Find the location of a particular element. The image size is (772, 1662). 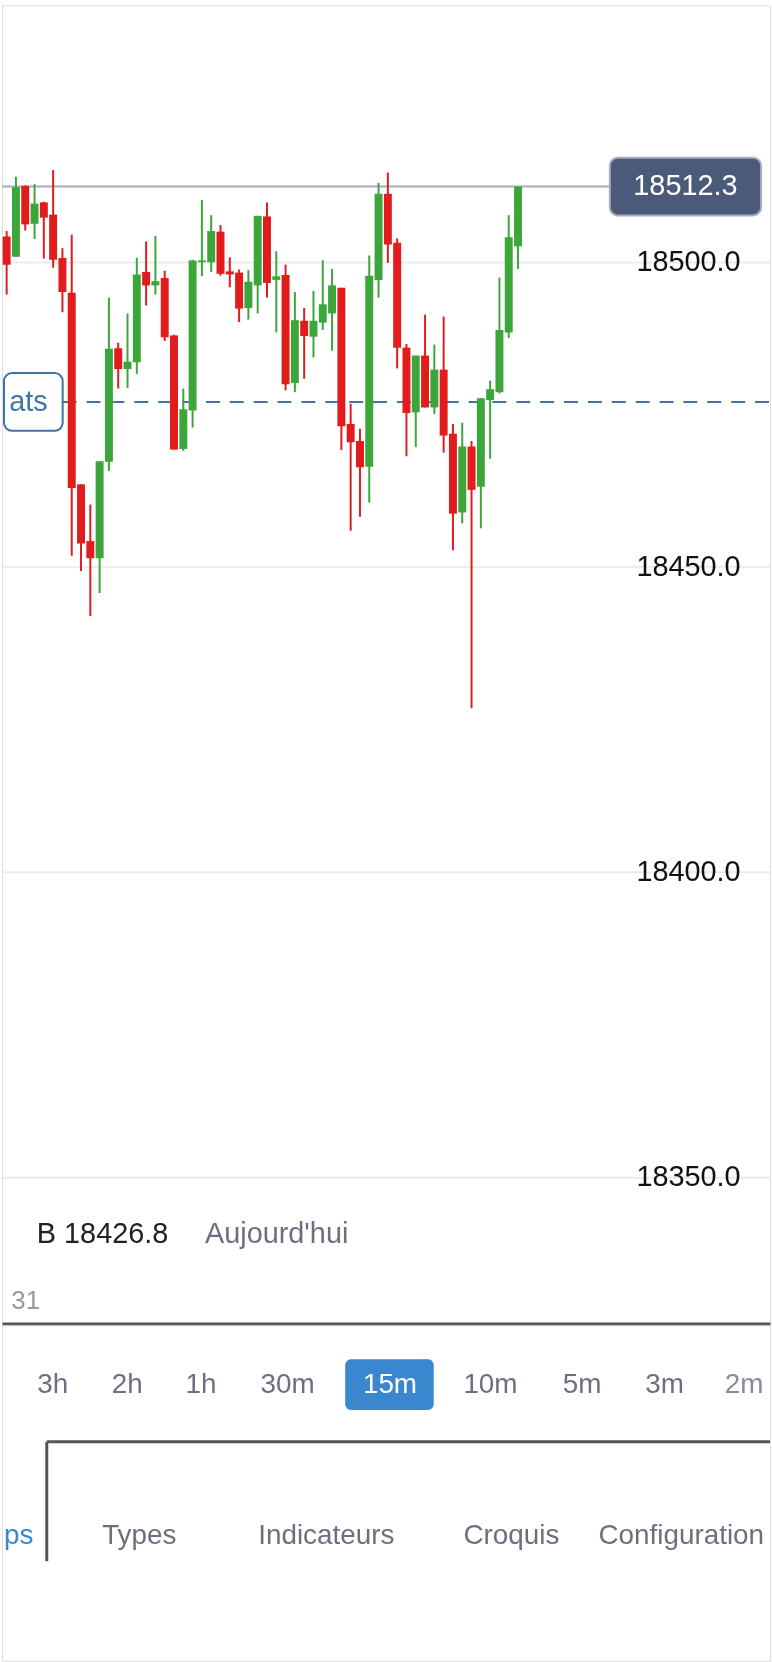

x-tick-label: 31 is located at coordinates (26, 1300).